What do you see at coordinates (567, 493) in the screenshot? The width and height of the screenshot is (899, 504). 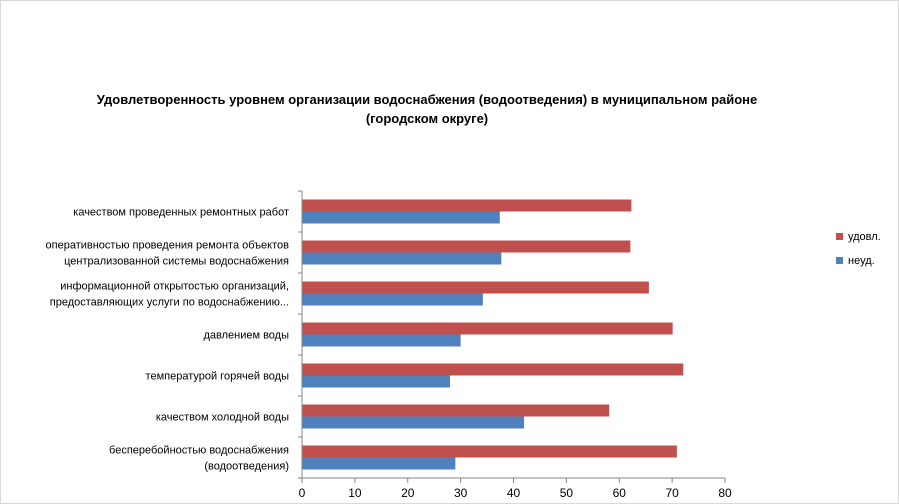 I see `x-tick-label-5: 50` at bounding box center [567, 493].